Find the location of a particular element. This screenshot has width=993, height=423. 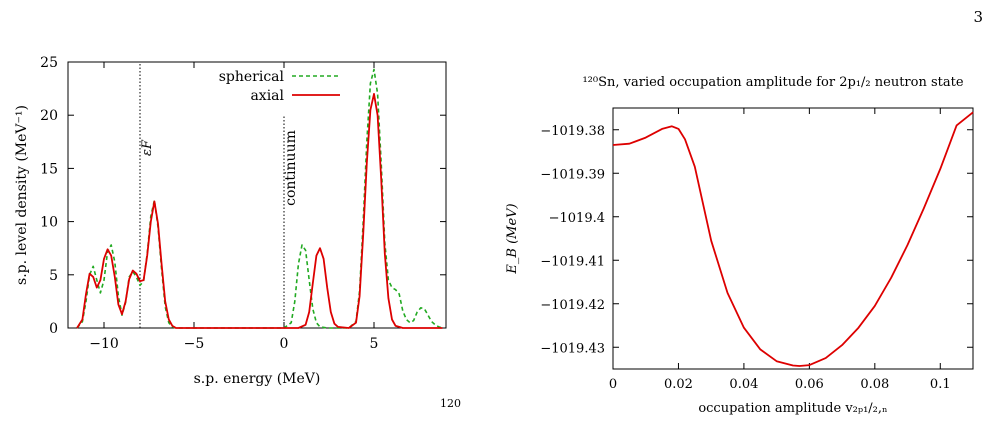

right-x-tick-label: 0.02 is located at coordinates (678, 384).